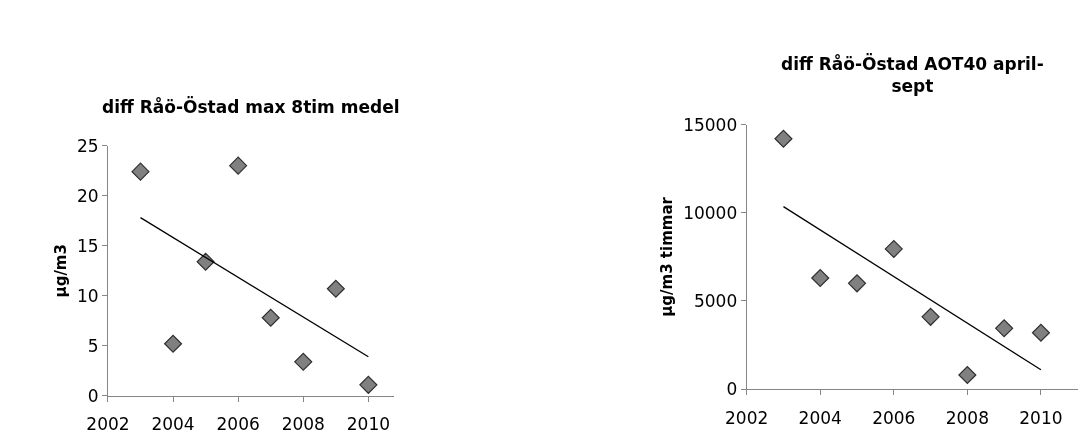 Image resolution: width=1083 pixels, height=445 pixels. Describe the element at coordinates (912, 75) in the screenshot. I see `chart-title: diff Råö-Östad AOT40 april- sept` at that location.